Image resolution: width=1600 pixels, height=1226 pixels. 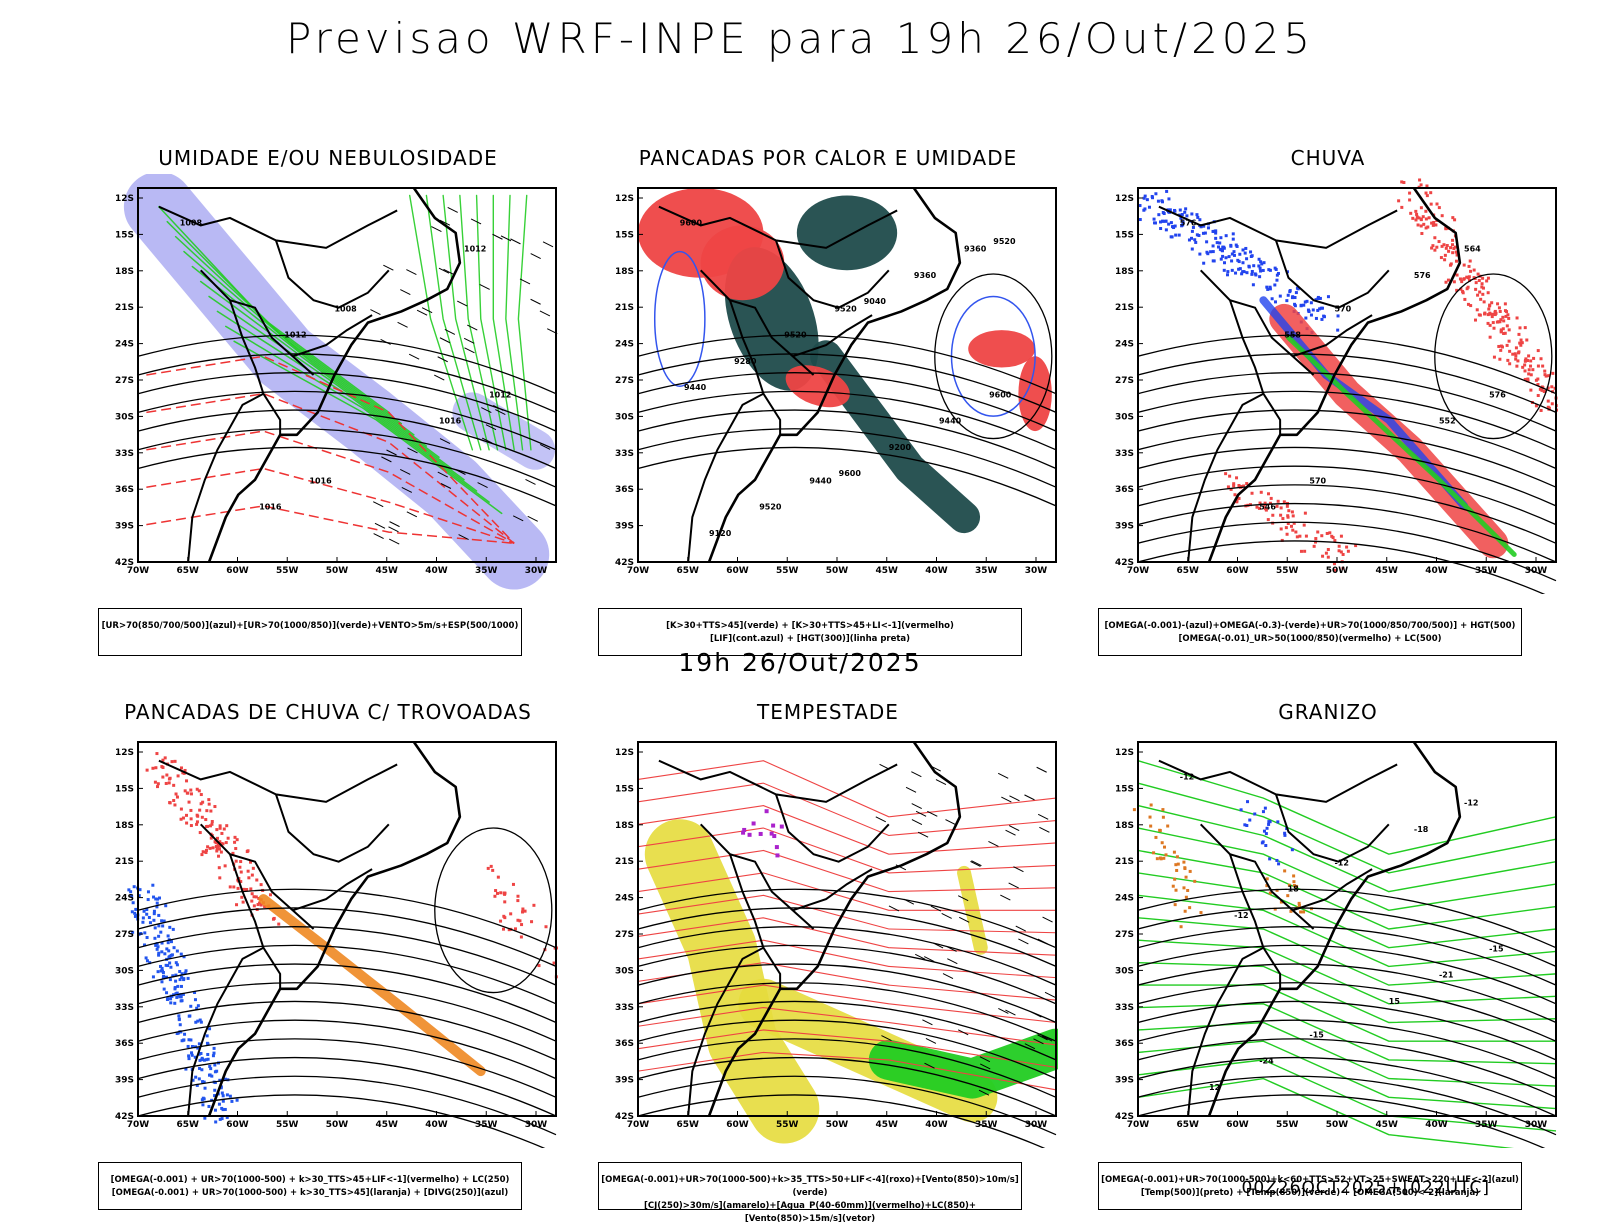 What do you see at coordinates (624, 272) in the screenshot?
I see `lat-tick-label: 18S` at bounding box center [624, 272].